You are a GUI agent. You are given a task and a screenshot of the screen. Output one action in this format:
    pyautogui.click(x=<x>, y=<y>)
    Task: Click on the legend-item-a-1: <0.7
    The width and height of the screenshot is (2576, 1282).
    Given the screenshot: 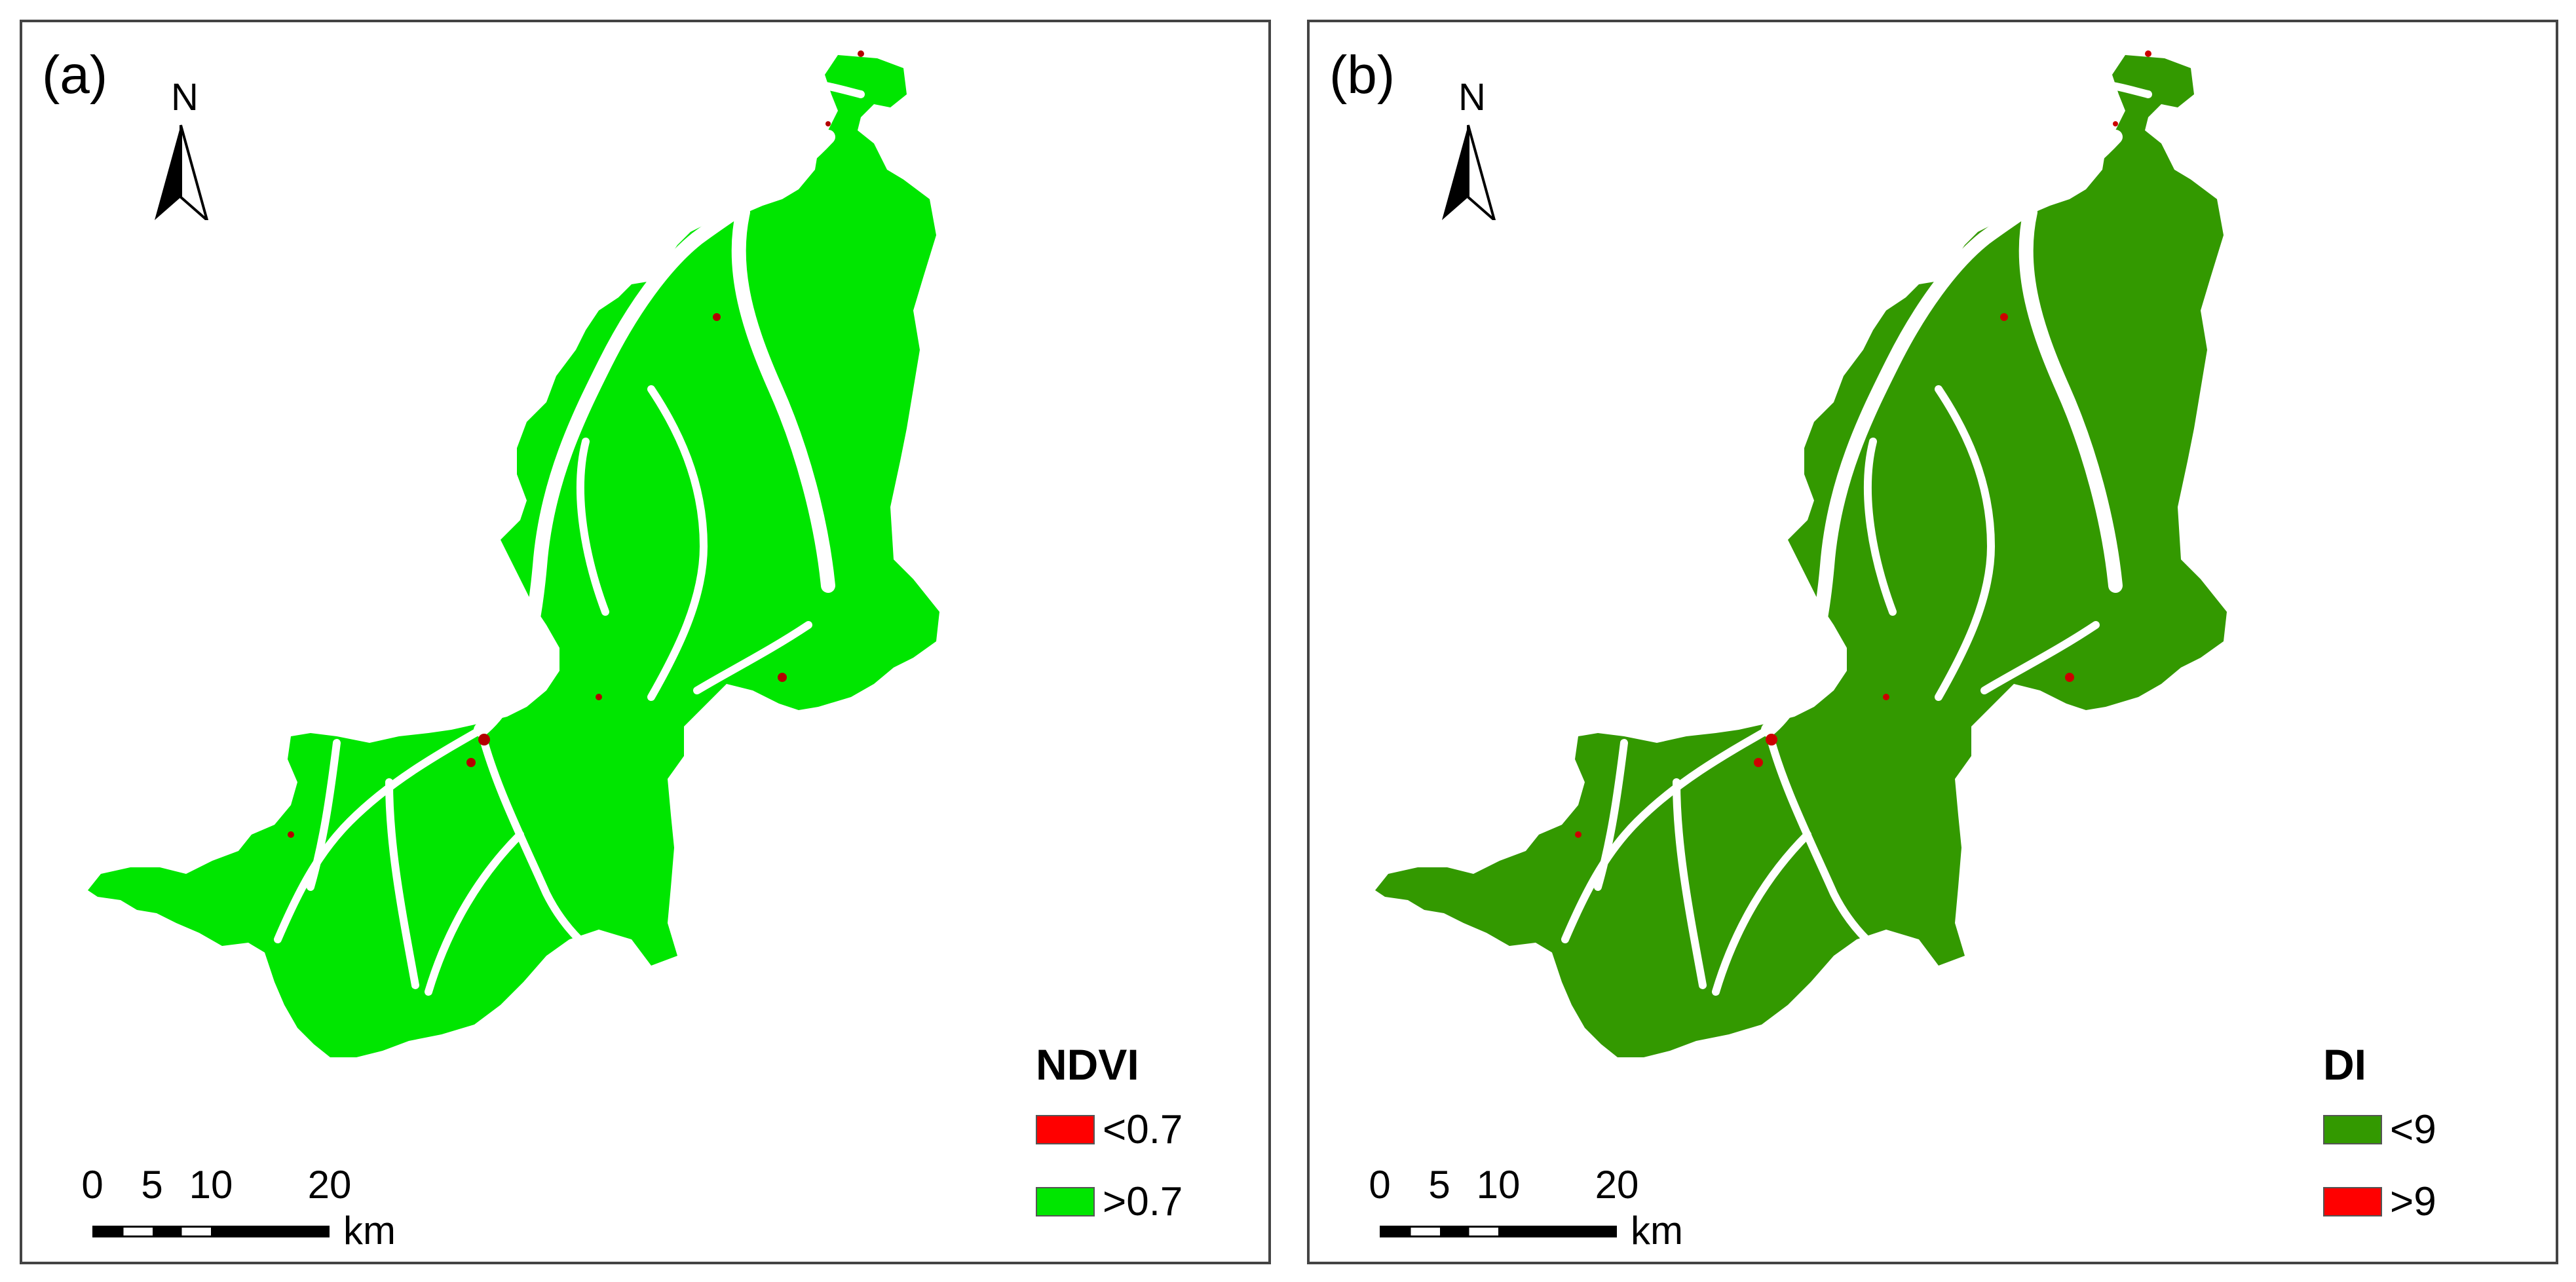 What is the action you would take?
    pyautogui.click(x=1109, y=1130)
    